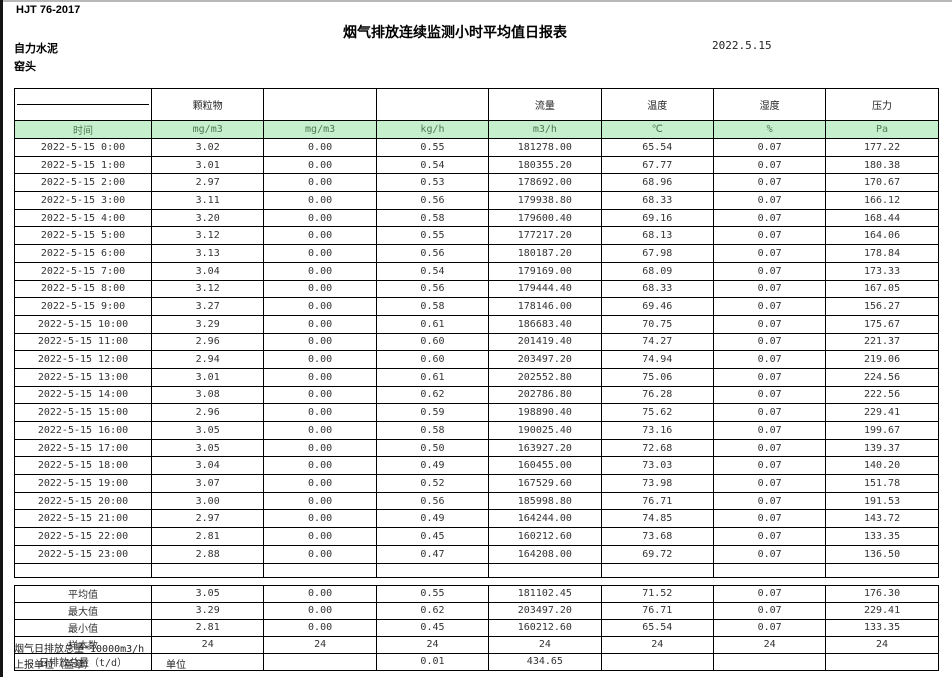 This screenshot has width=952, height=677. I want to click on value-cell: 160455.00, so click(545, 466).